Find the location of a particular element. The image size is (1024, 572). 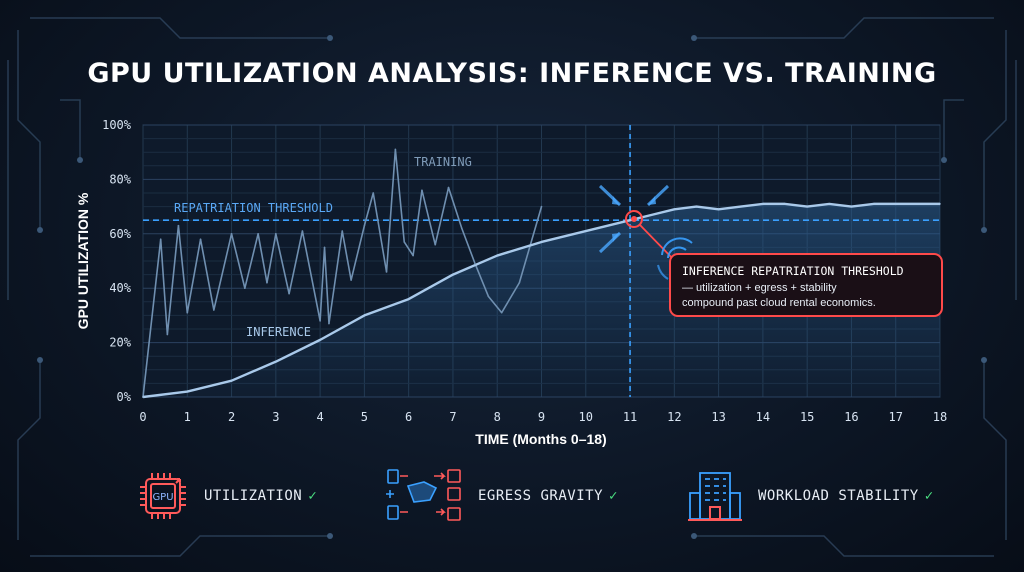

feature-workload-stability: WORKLOAD STABILITY ✓ is located at coordinates (810, 496).